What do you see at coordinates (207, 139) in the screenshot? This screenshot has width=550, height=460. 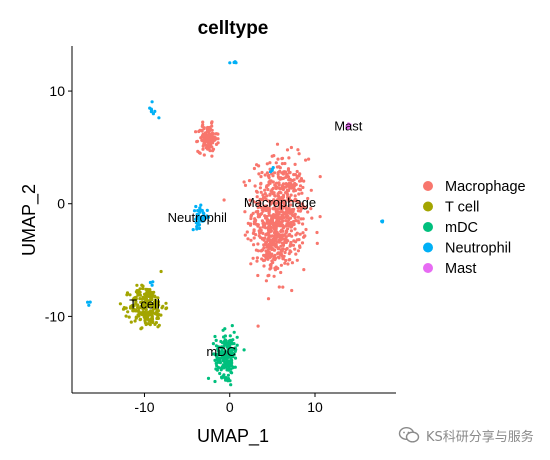 I see `cluster-macrophage` at bounding box center [207, 139].